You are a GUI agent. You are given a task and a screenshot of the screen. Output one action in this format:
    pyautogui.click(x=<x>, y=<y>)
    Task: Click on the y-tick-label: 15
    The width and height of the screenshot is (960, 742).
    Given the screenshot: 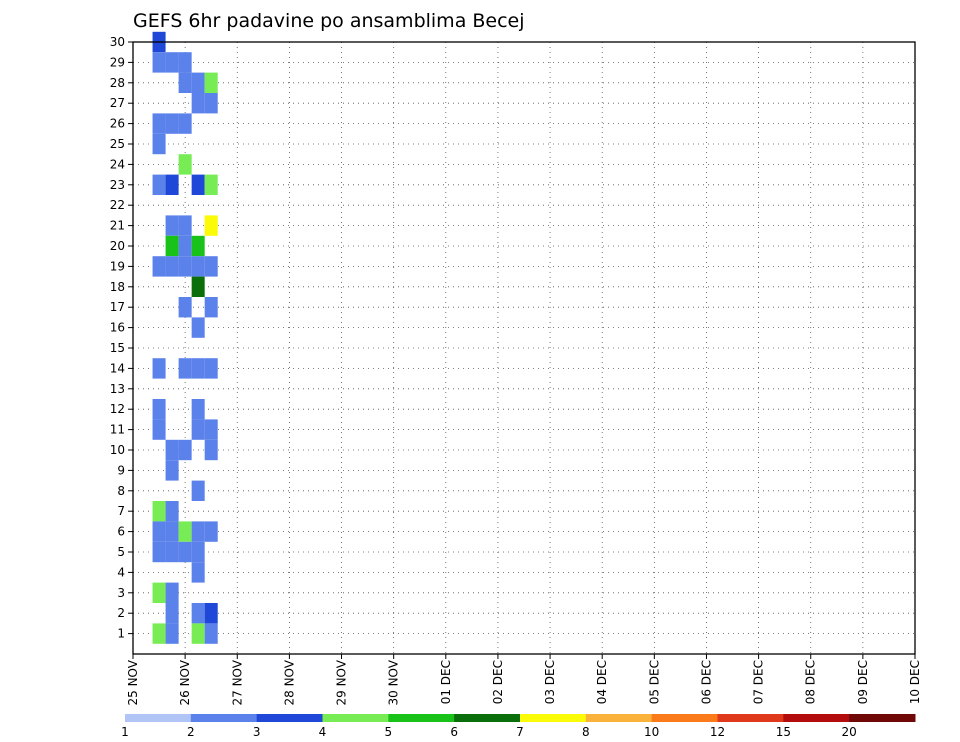 What is the action you would take?
    pyautogui.click(x=117, y=348)
    